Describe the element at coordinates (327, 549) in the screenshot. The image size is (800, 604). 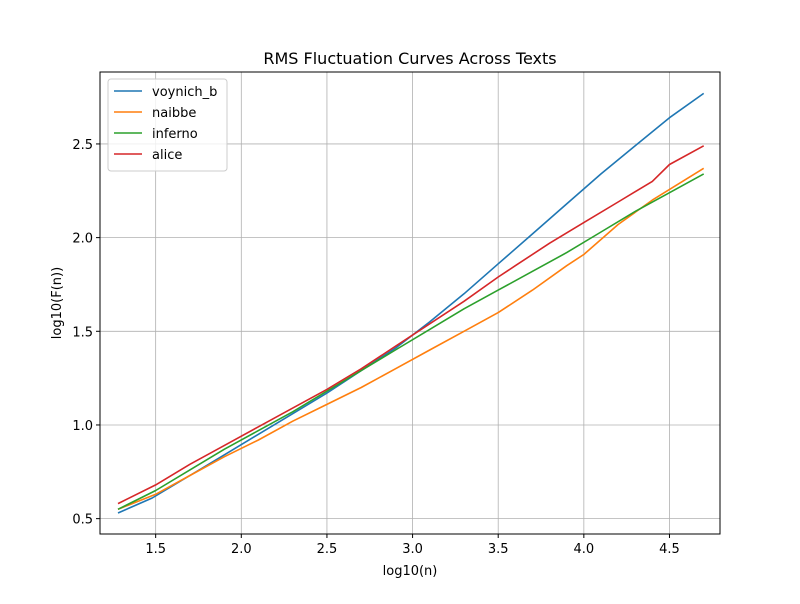
I see `x-tick-label: 2.5` at that location.